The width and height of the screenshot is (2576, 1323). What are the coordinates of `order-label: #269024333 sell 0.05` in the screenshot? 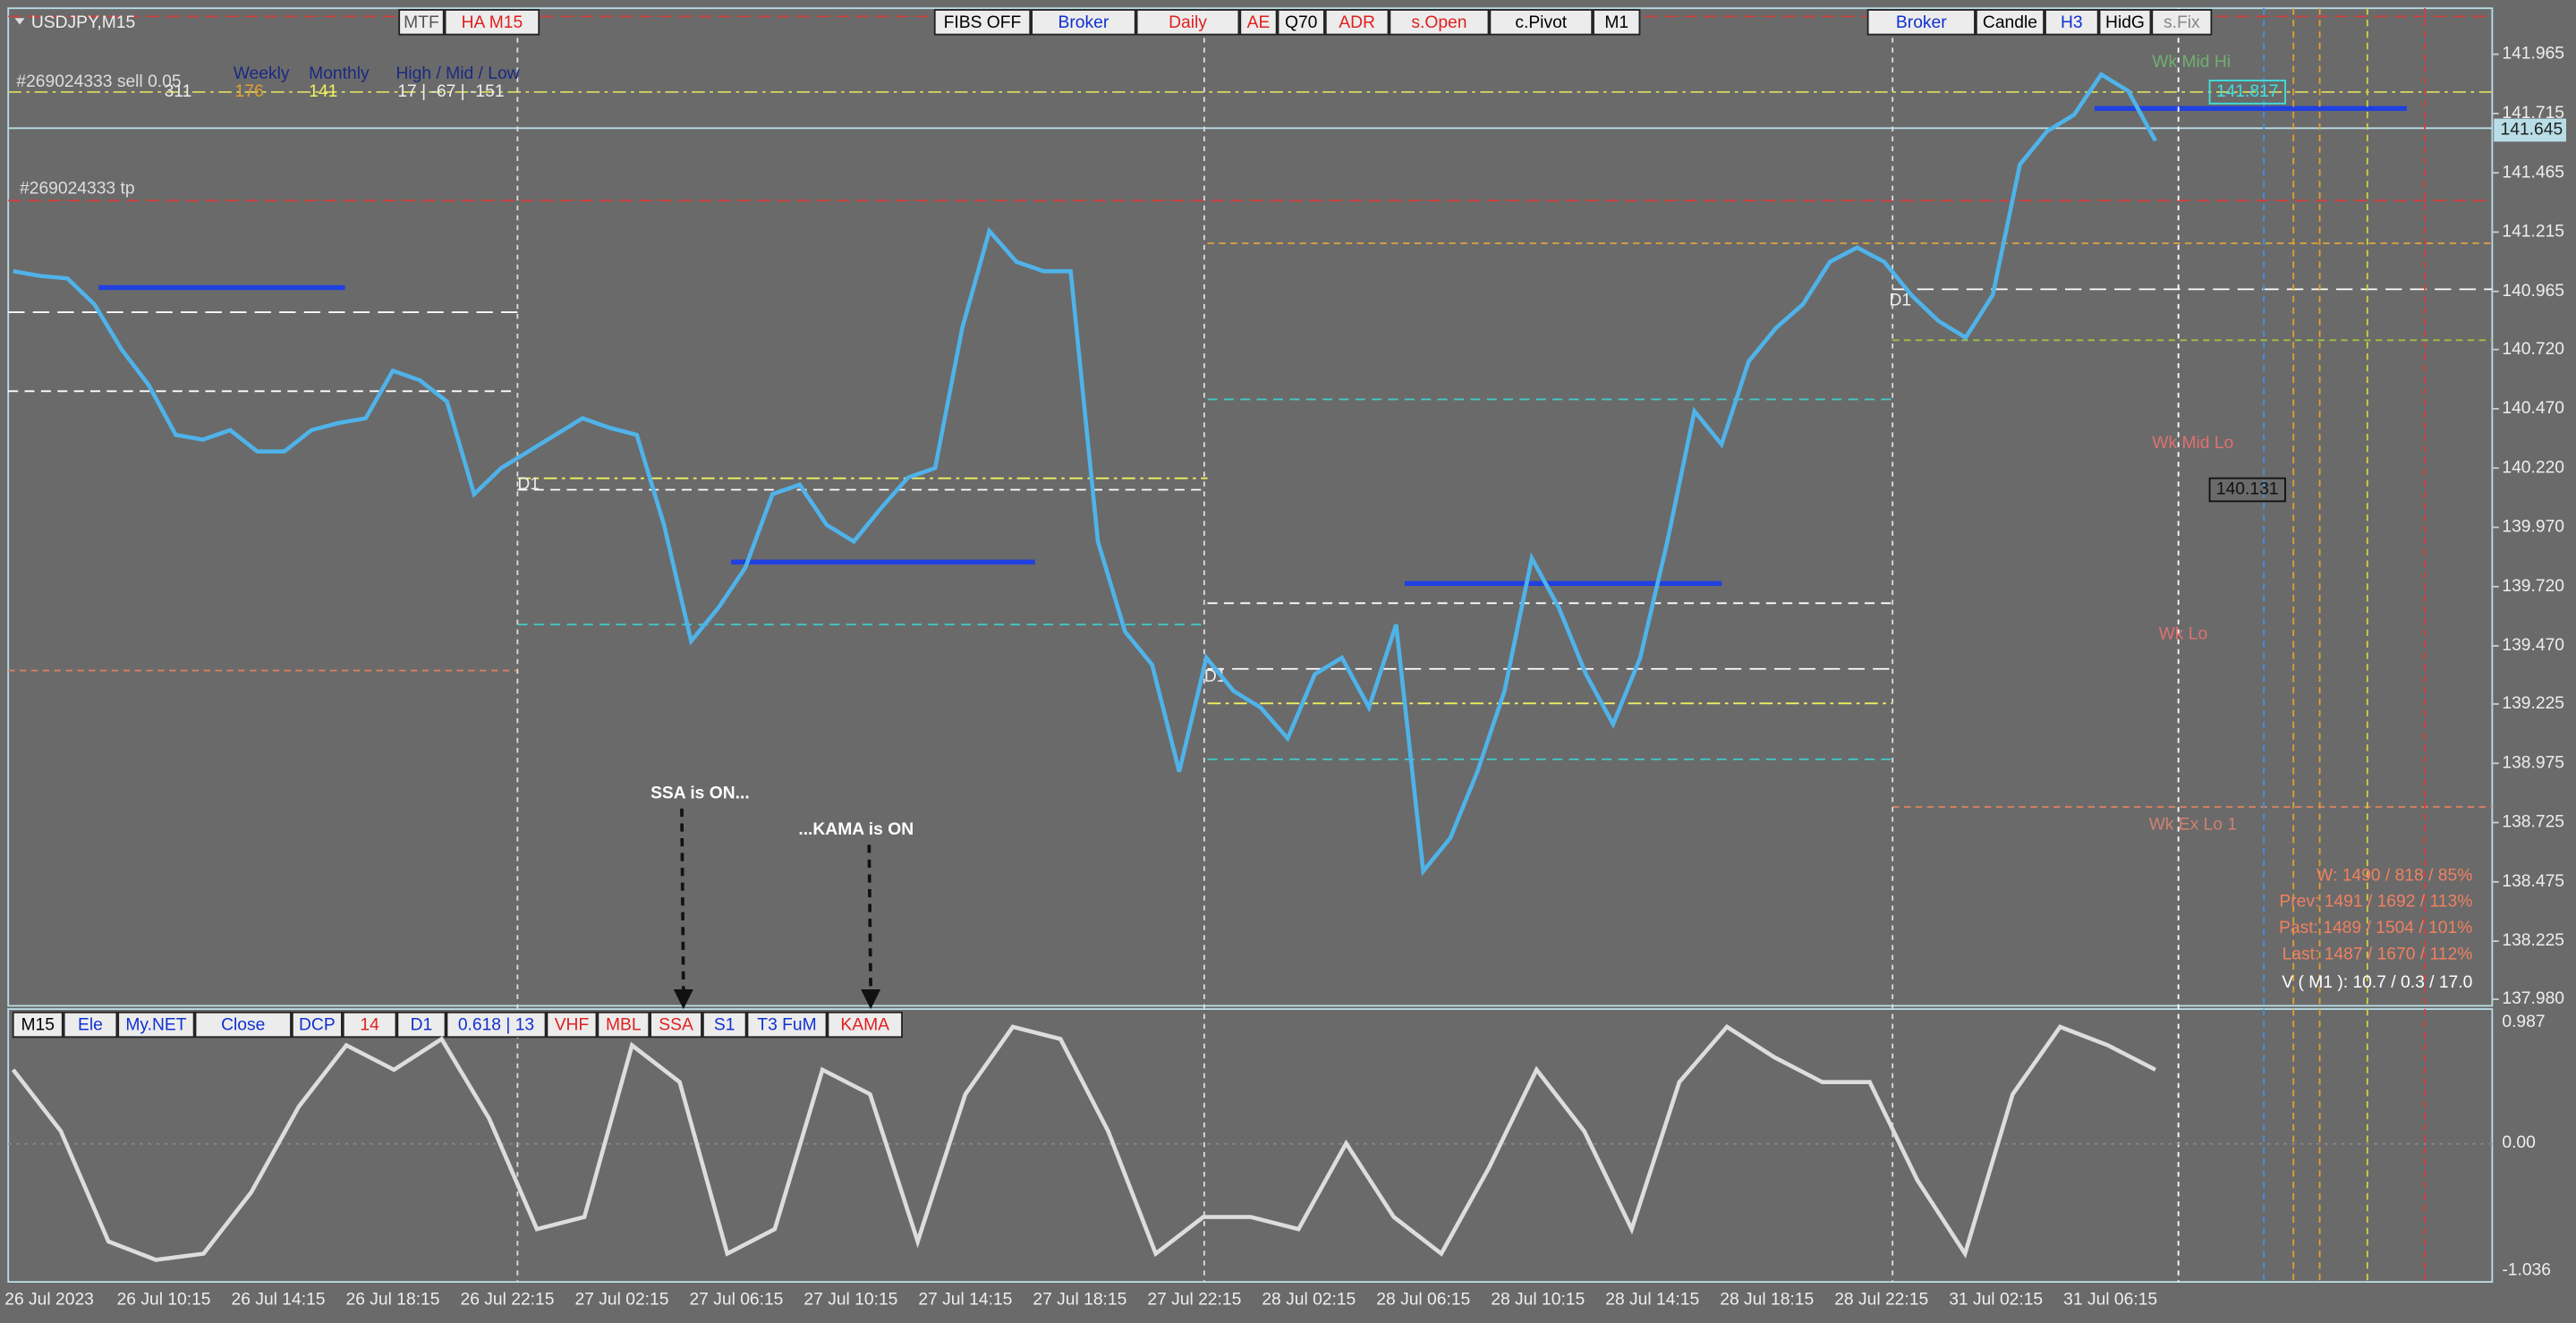 It's located at (98, 81).